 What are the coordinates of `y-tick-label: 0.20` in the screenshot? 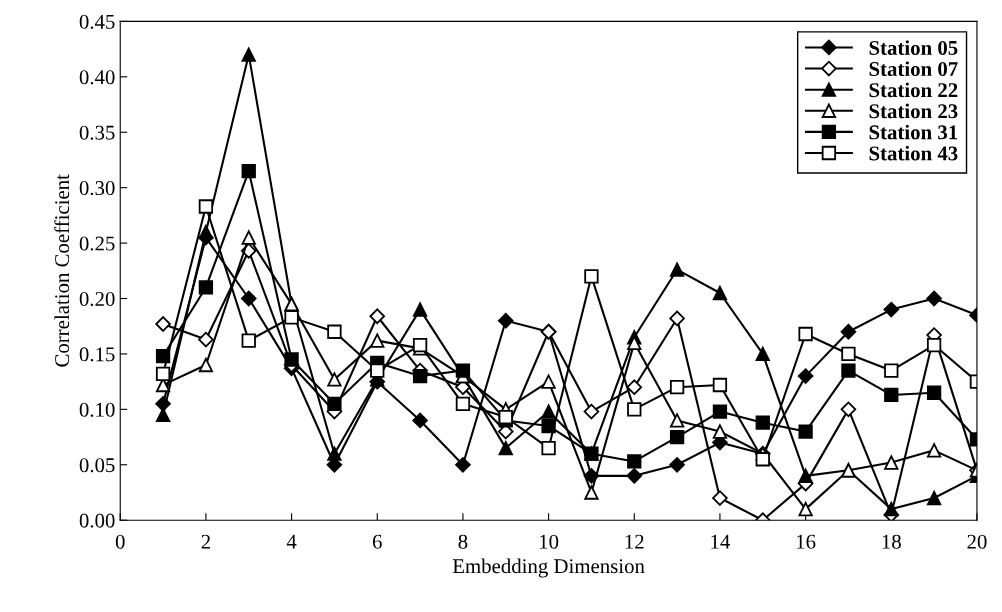 It's located at (97, 299).